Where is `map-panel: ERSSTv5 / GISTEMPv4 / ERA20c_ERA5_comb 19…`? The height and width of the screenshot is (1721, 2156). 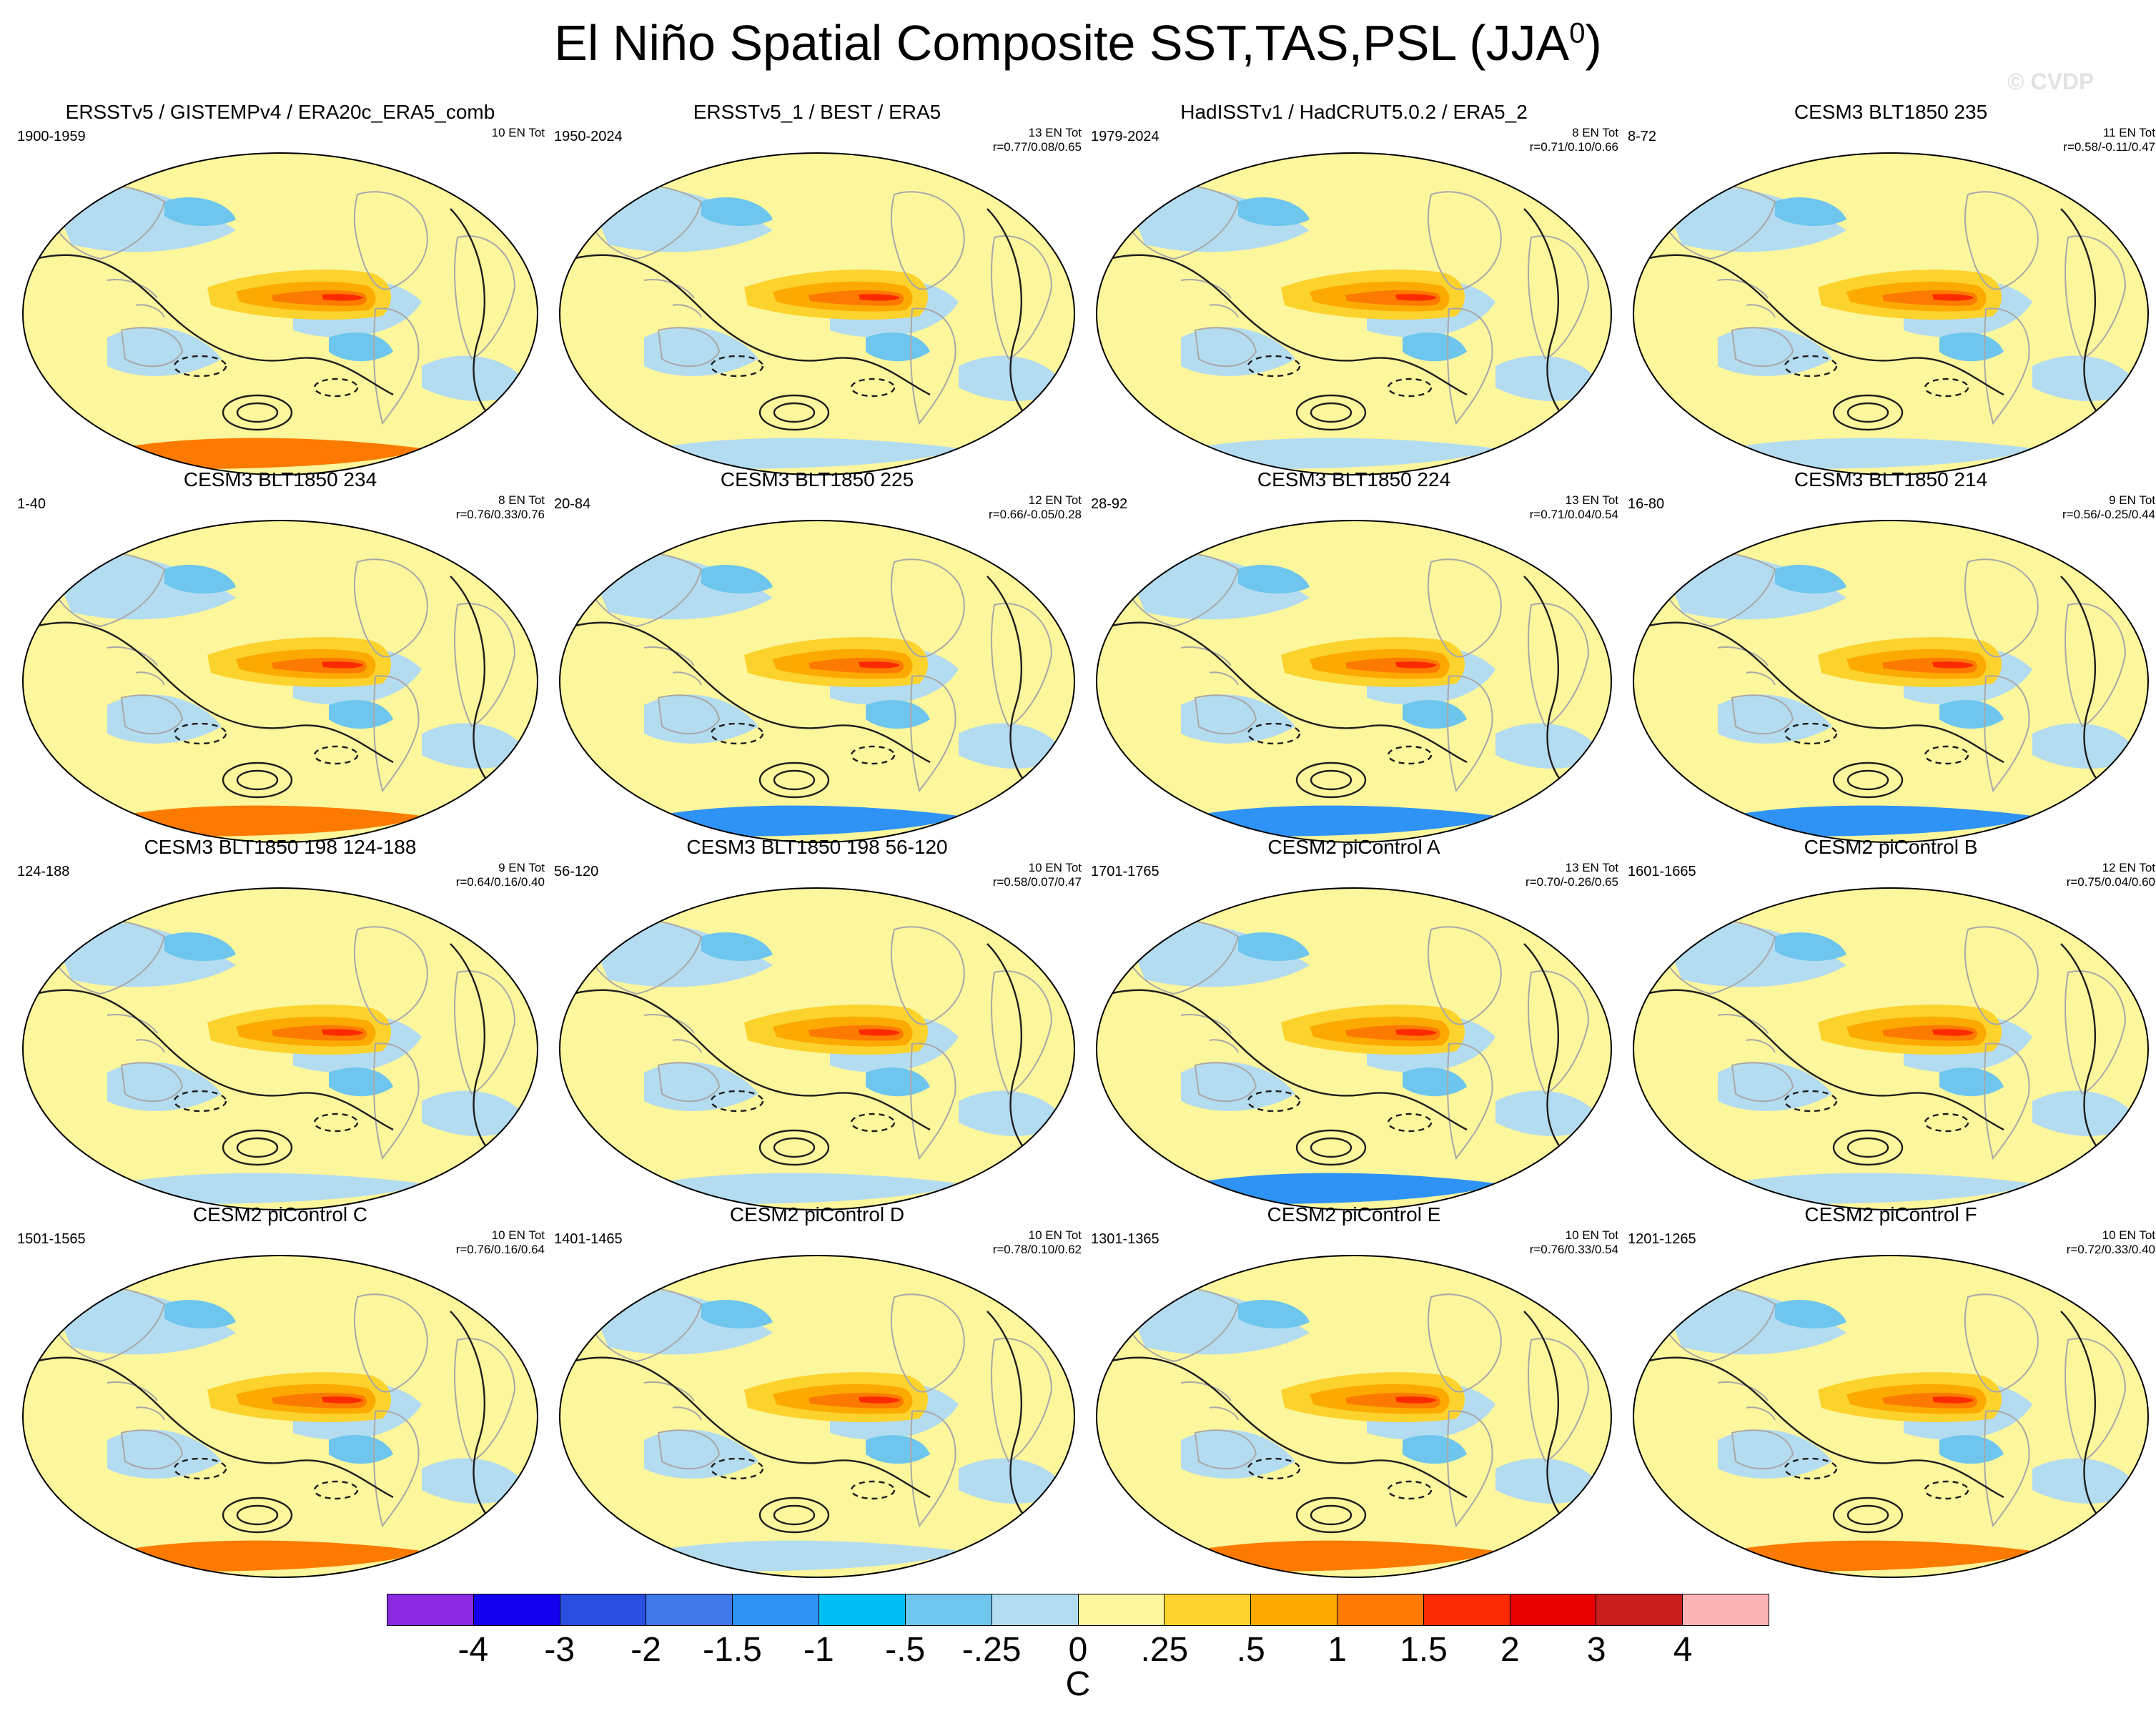 map-panel: ERSSTv5 / GISTEMPv4 / ERA20c_ERA5_comb 19… is located at coordinates (280, 292).